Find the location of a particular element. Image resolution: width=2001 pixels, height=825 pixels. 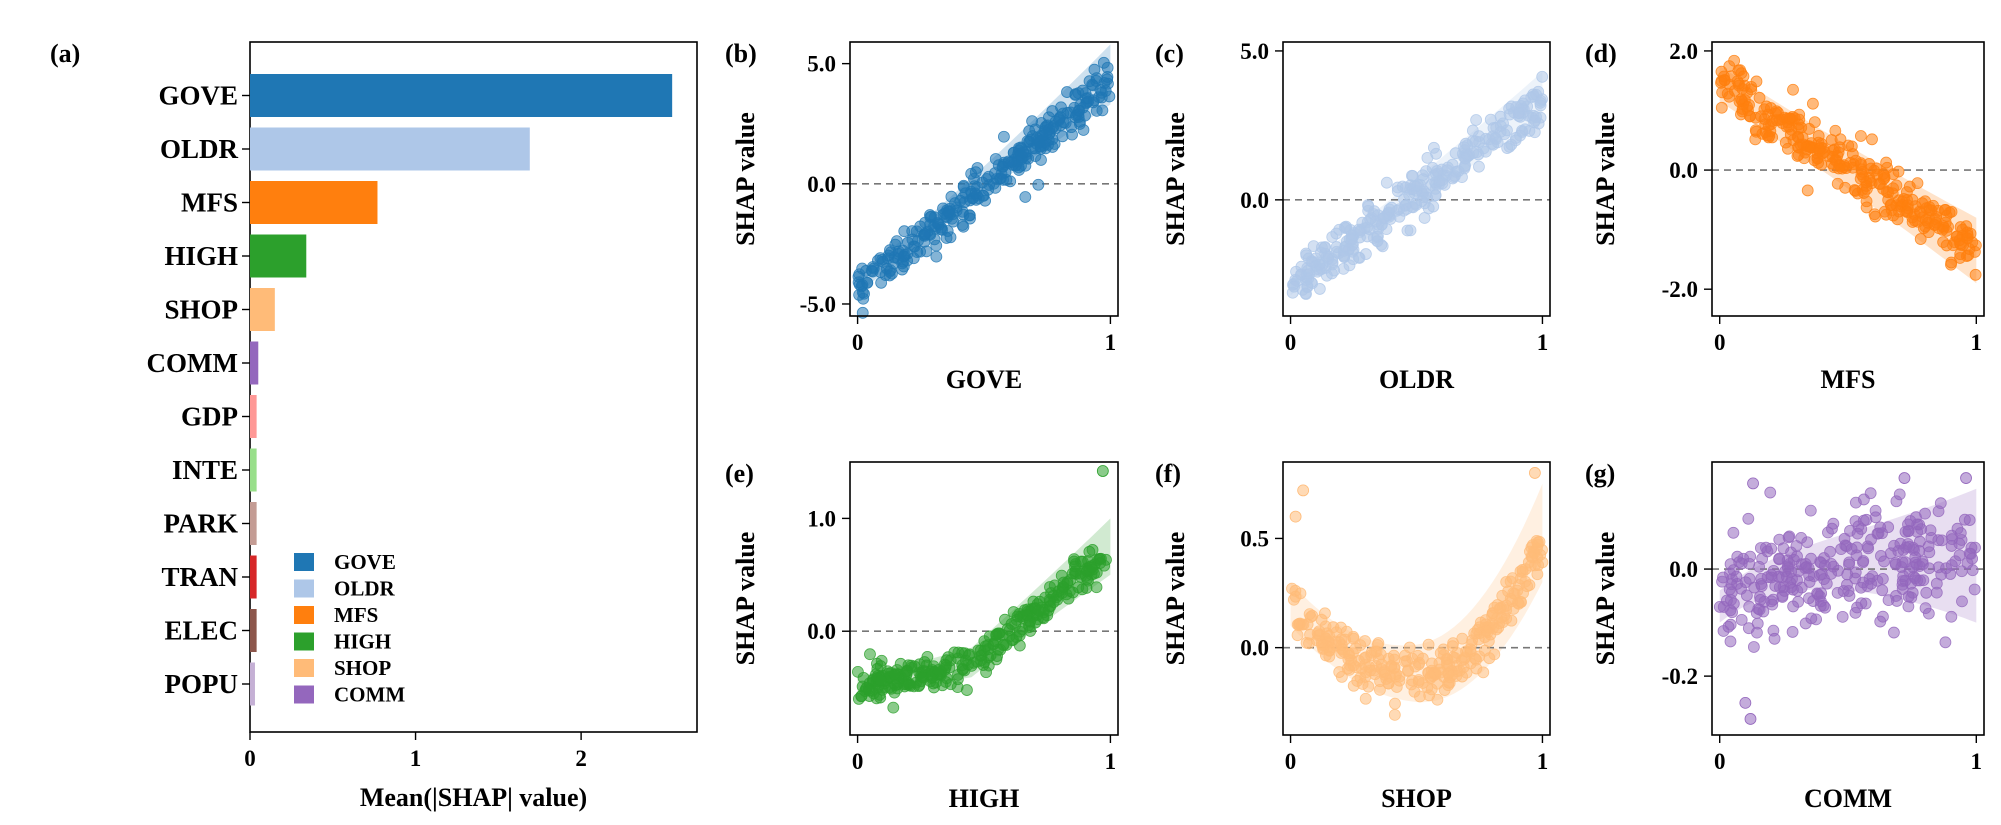

chart-f: (f) 0 1 0.5 0.0 SHOP SHAP value is located at coordinates (1353, 636).